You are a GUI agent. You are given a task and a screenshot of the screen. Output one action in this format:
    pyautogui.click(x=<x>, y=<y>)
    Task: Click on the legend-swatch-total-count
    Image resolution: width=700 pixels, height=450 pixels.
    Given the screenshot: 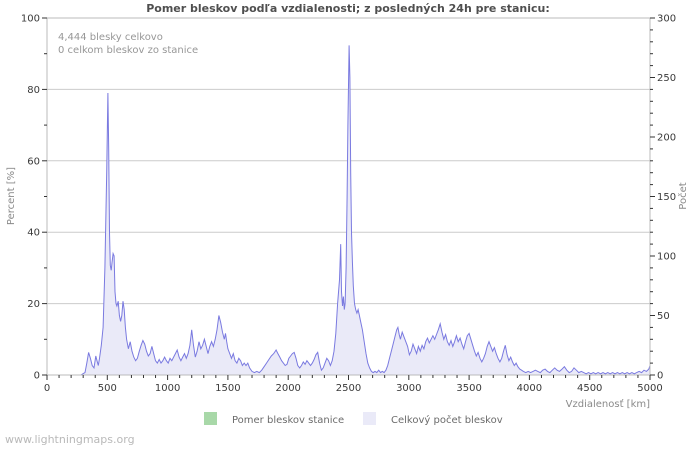 What is the action you would take?
    pyautogui.click(x=369, y=418)
    